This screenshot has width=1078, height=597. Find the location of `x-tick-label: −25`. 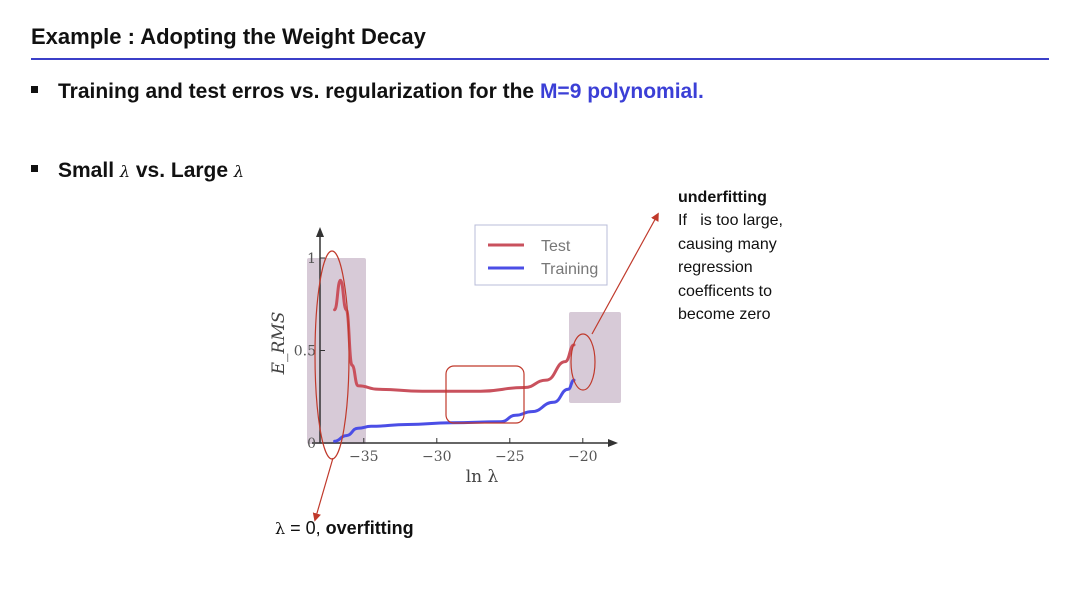

x-tick-label: −25 is located at coordinates (510, 457).